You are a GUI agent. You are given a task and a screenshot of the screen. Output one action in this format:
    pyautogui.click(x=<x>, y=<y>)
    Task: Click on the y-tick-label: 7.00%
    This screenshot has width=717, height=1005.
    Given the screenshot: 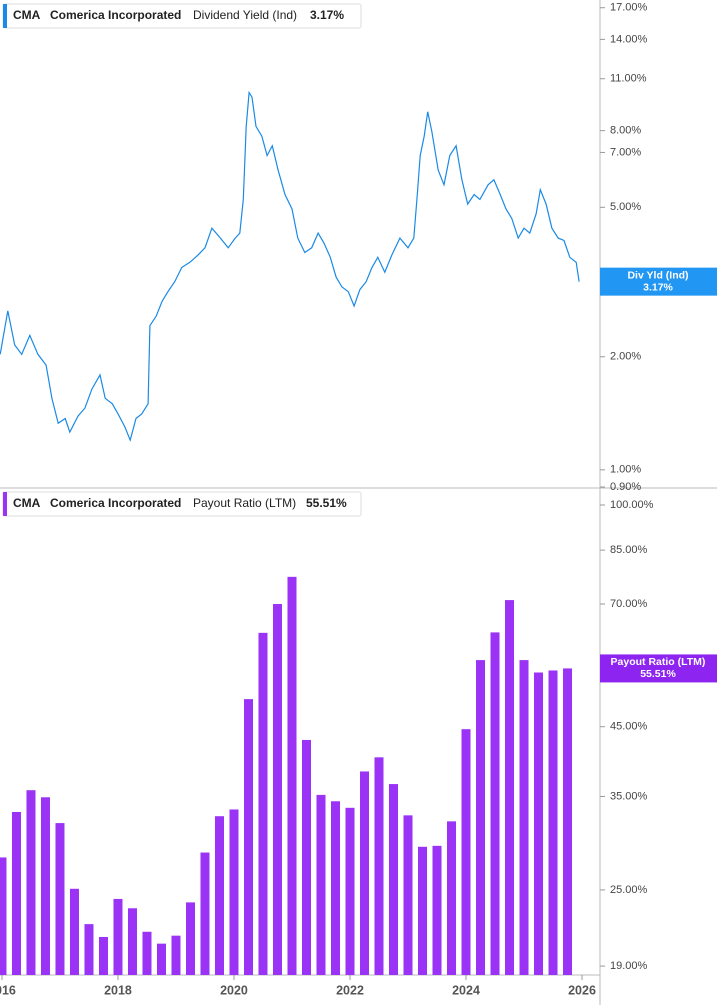 What is the action you would take?
    pyautogui.click(x=625, y=152)
    